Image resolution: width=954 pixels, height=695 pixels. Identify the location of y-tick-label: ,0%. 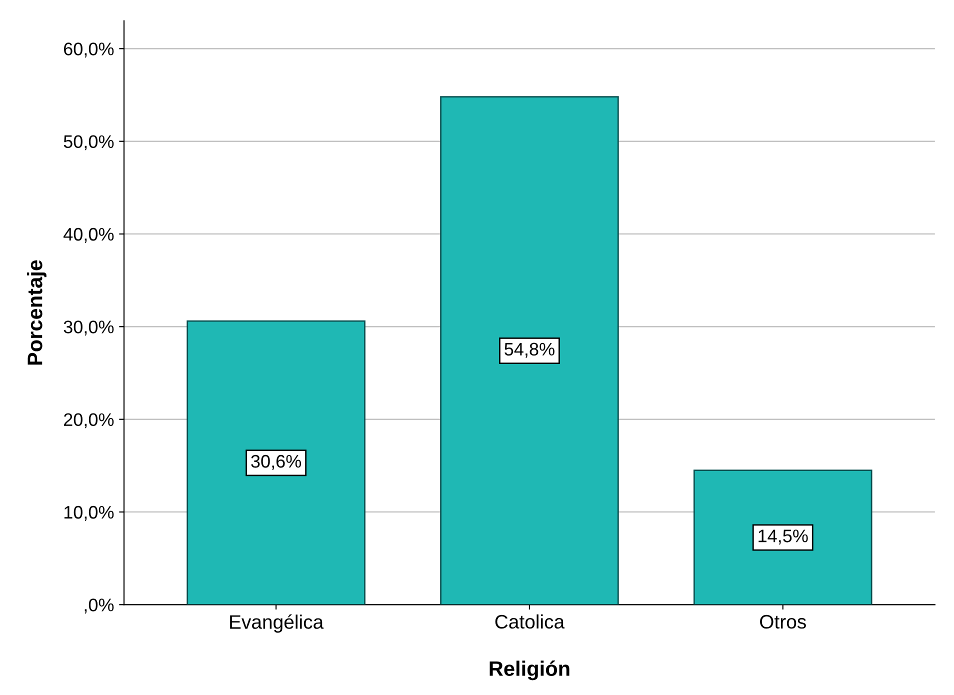
(99, 606).